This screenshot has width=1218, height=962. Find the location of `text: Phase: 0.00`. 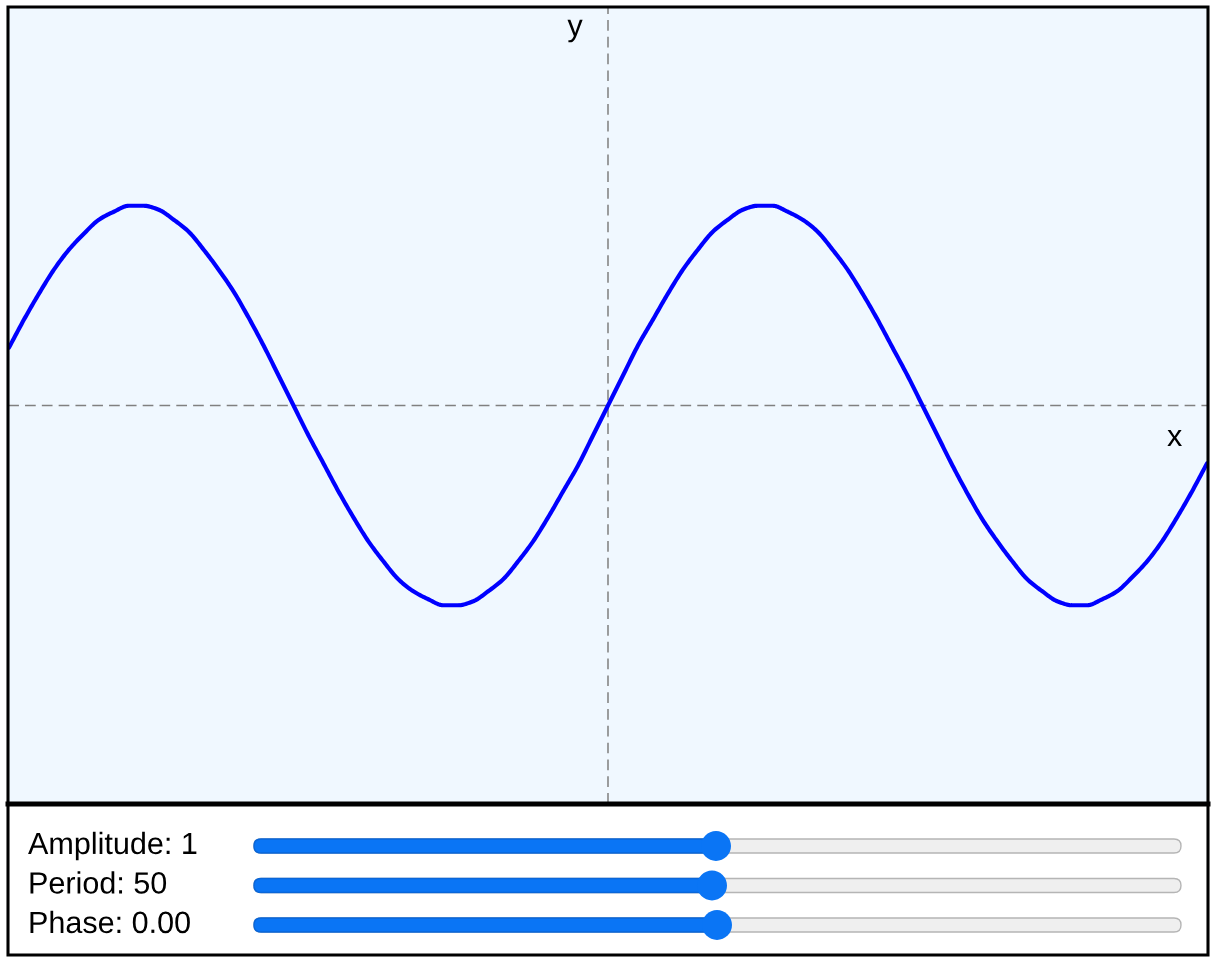

text: Phase: 0.00 is located at coordinates (110, 922).